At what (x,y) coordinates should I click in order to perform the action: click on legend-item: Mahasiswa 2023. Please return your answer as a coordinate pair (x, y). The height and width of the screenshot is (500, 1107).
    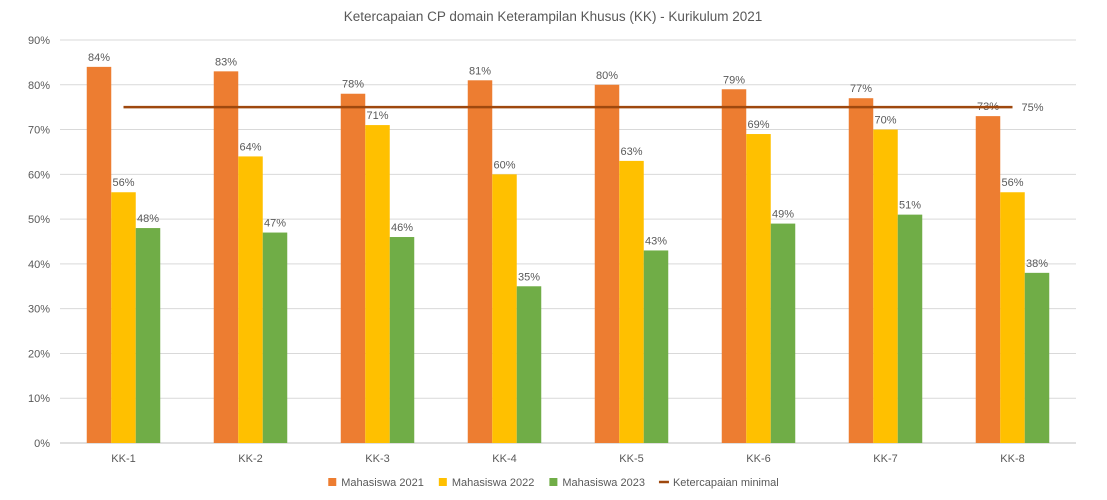
    Looking at the image, I should click on (597, 483).